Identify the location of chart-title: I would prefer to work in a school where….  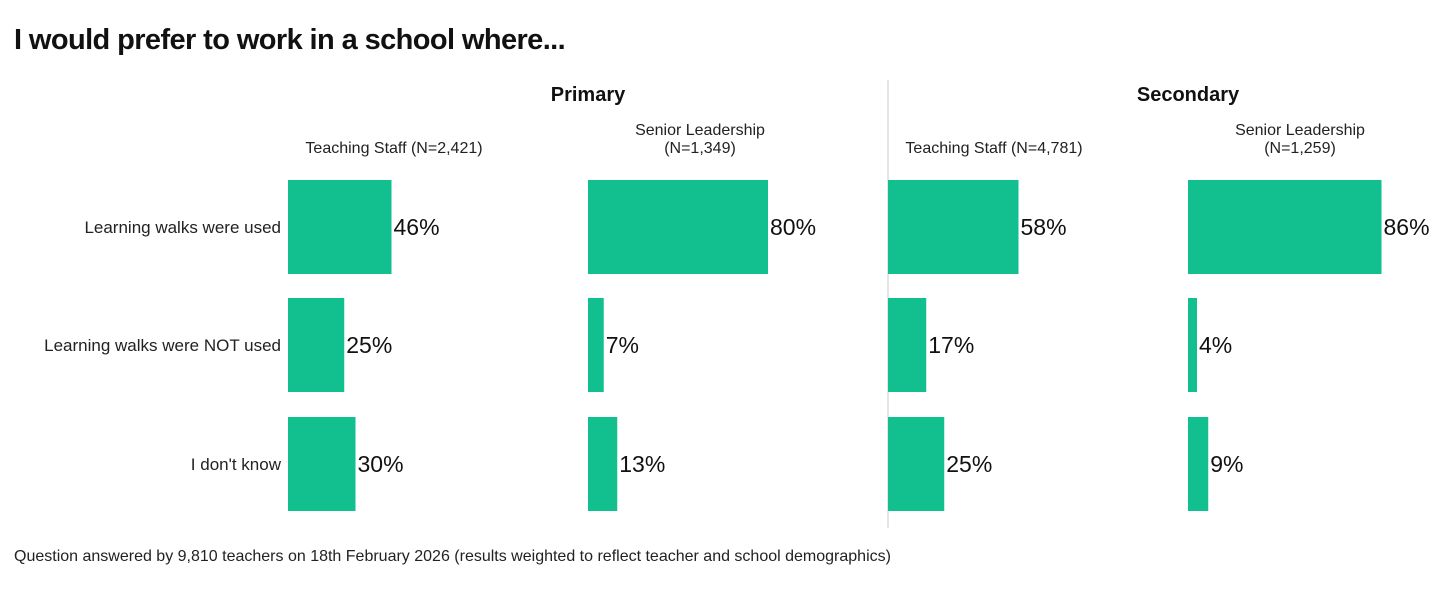
(290, 40).